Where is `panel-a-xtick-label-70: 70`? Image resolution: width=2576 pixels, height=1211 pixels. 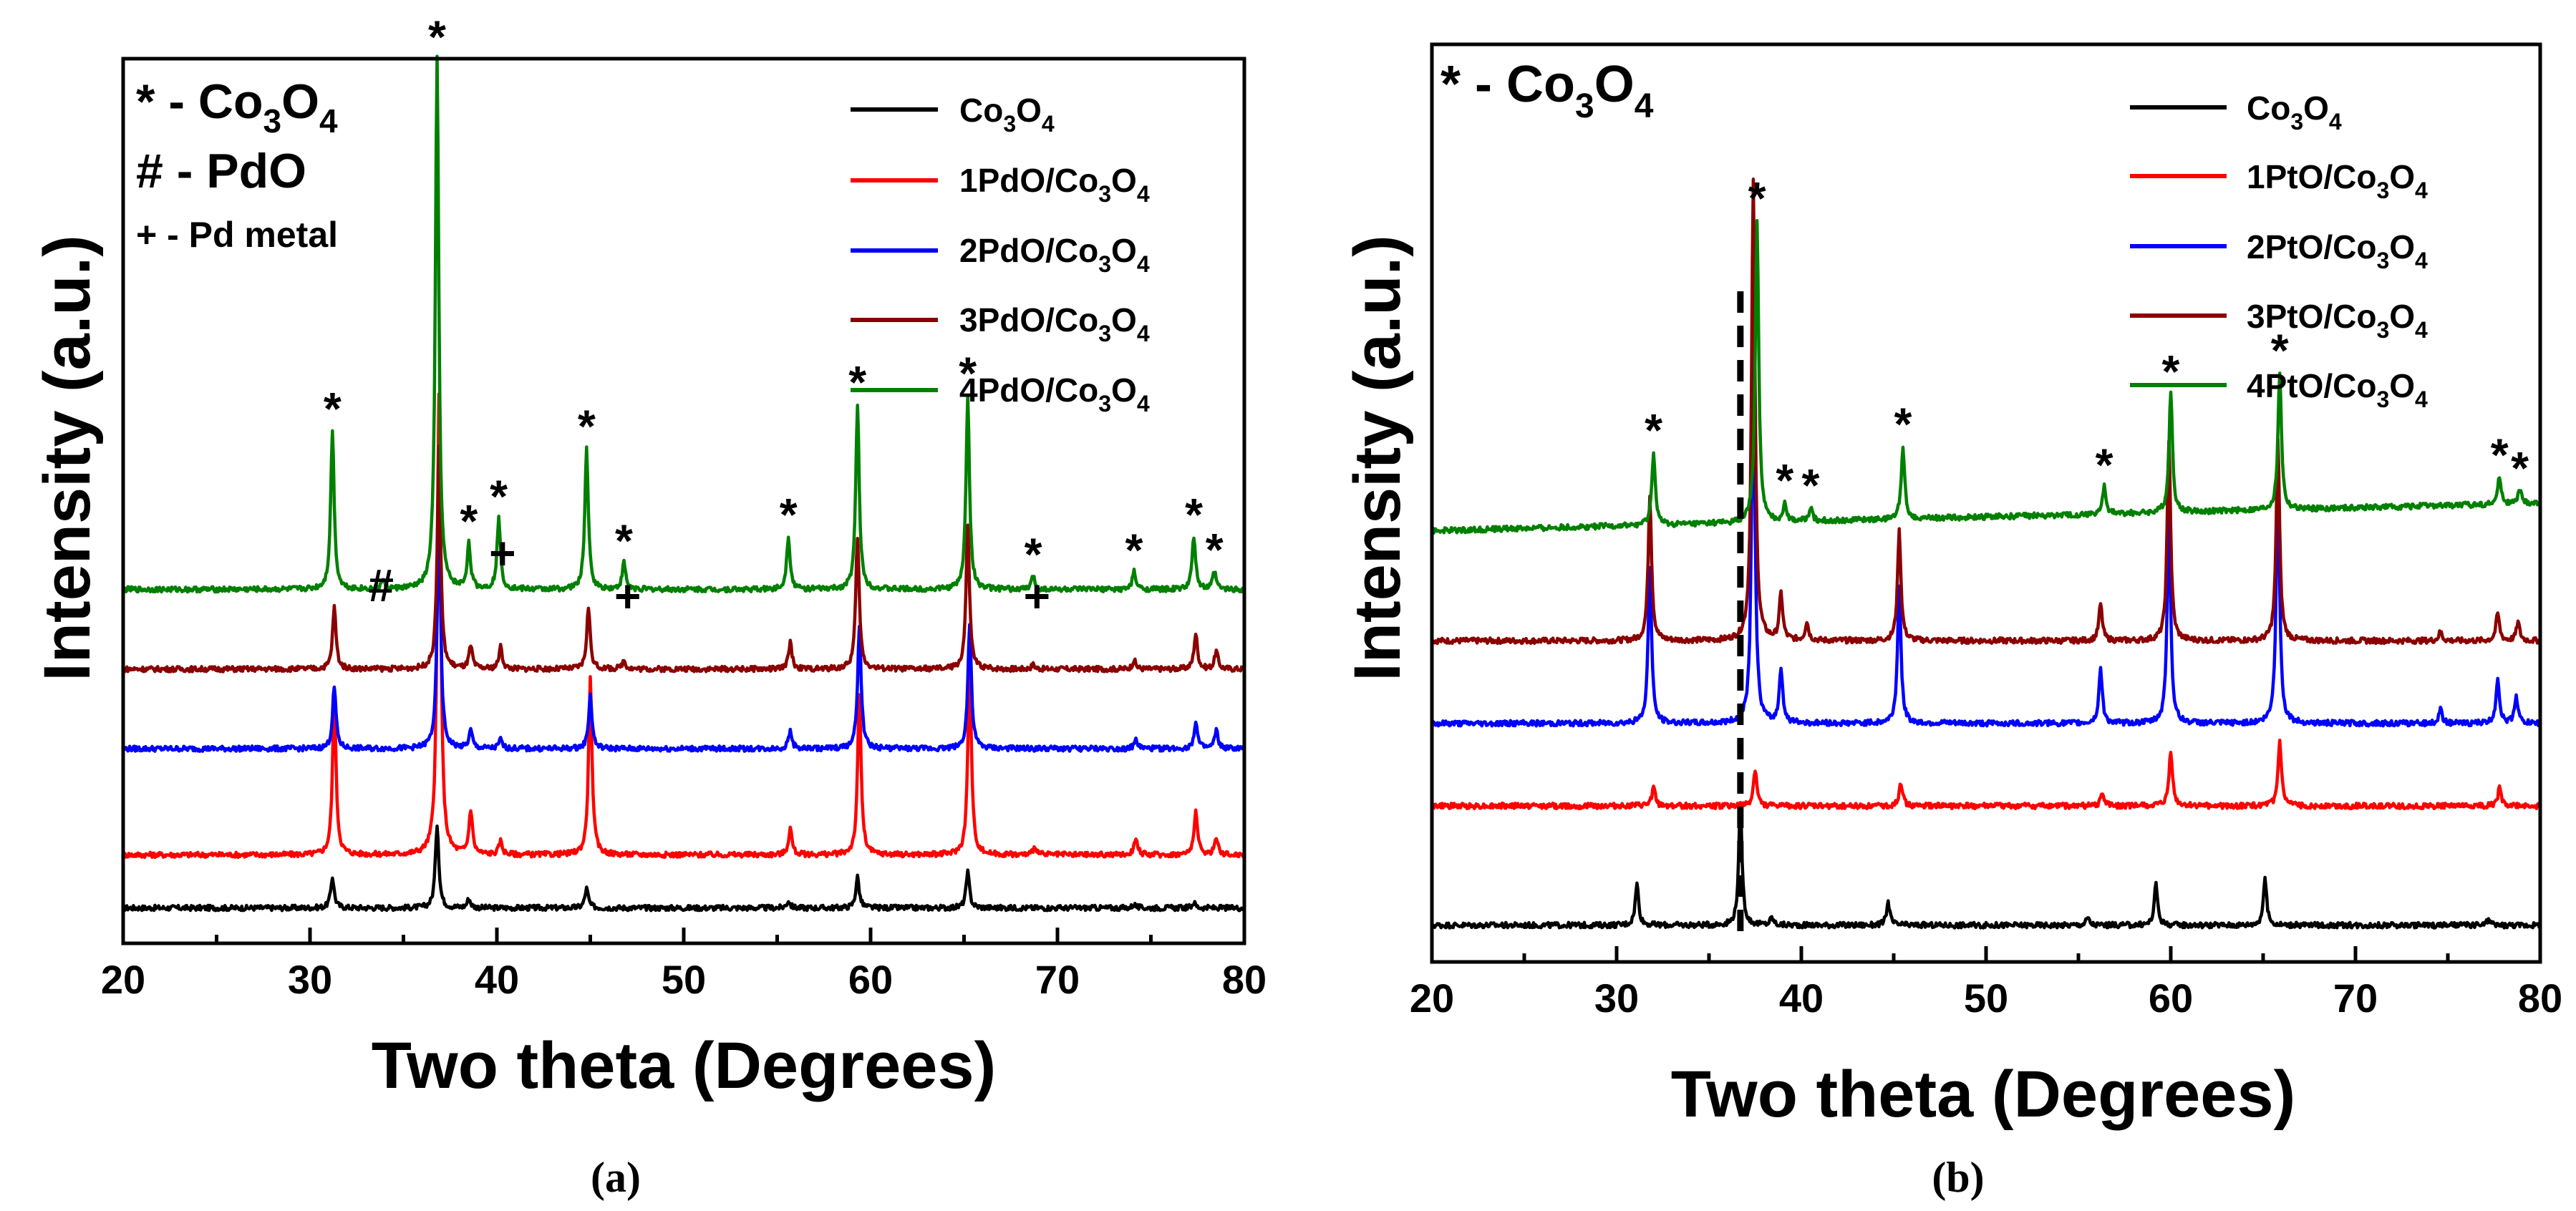
panel-a-xtick-label-70: 70 is located at coordinates (1057, 979).